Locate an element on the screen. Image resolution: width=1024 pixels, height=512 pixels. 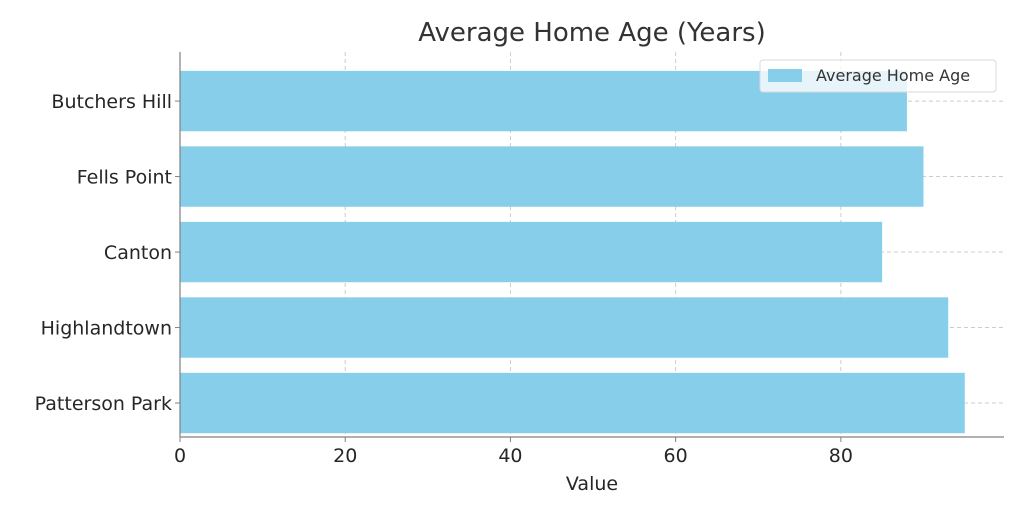
y-tick-label-3: Highlandtown is located at coordinates (106, 329).